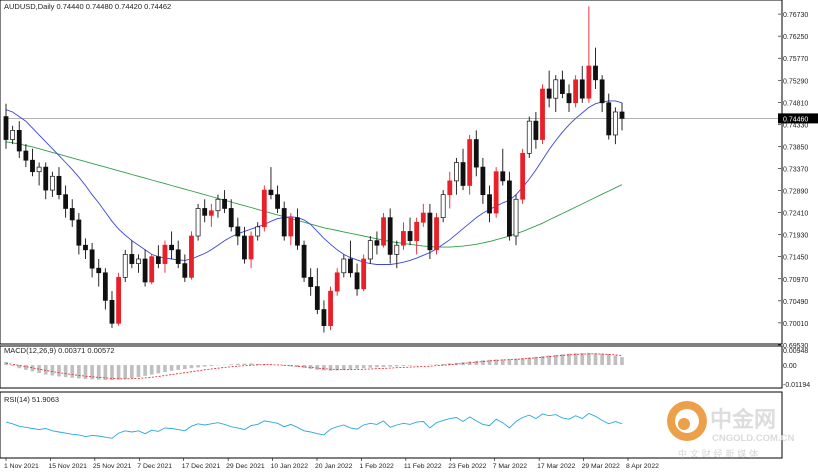 Image resolution: width=818 pixels, height=472 pixels. Describe the element at coordinates (423, 466) in the screenshot. I see `date-tick-label: 11 Feb 2022` at that location.